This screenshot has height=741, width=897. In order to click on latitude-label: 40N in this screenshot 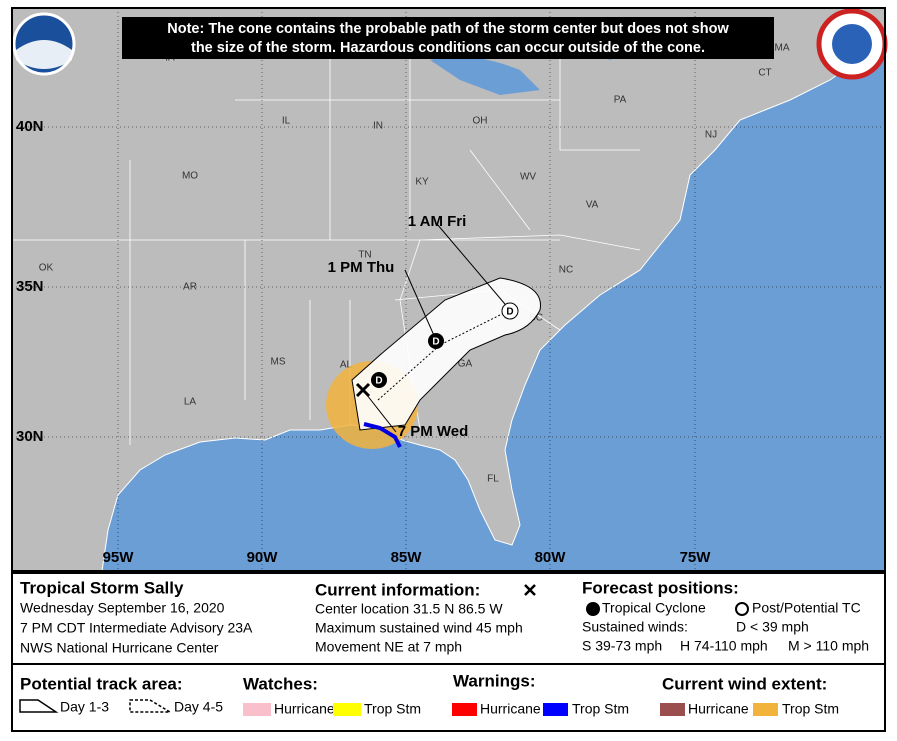, I will do `click(30, 126)`.